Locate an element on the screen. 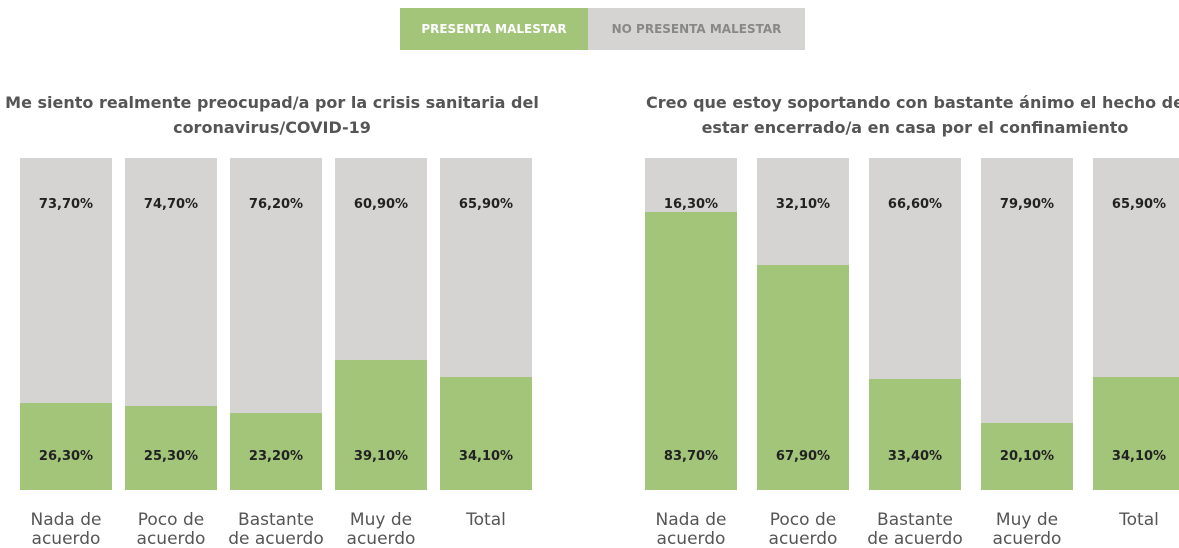 This screenshot has height=548, width=1179. data-label: 20,10% is located at coordinates (1027, 456).